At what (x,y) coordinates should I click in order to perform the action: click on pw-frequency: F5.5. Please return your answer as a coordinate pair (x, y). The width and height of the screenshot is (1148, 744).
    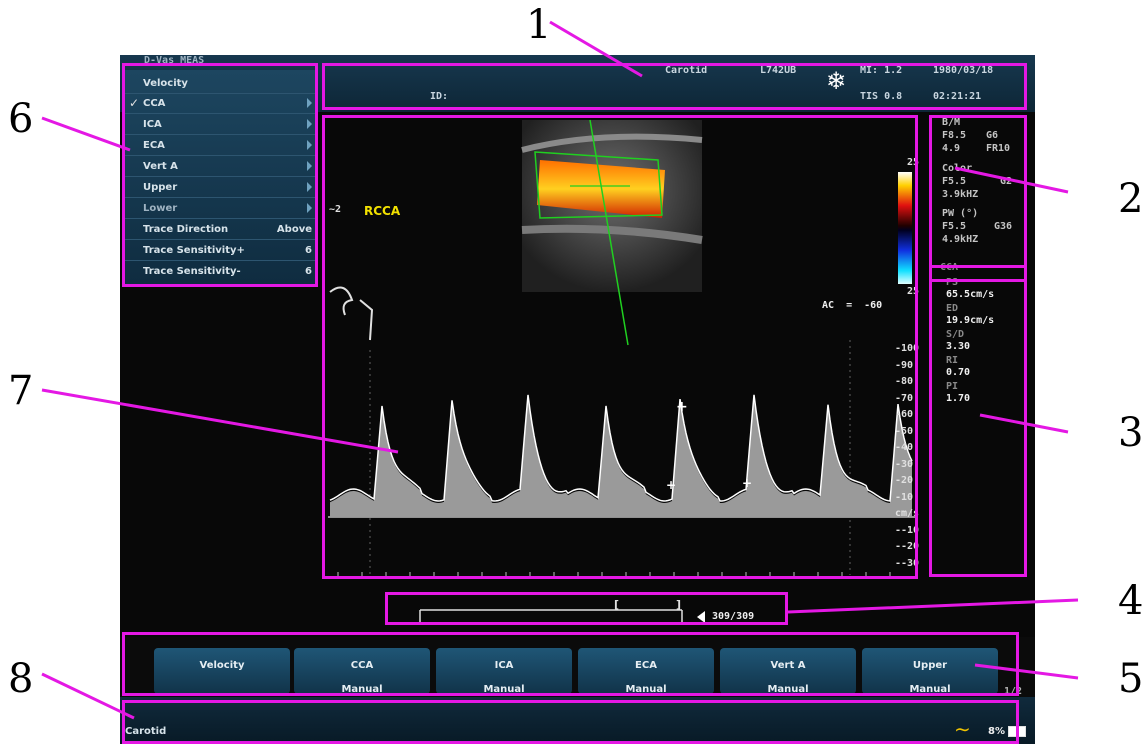
    Looking at the image, I should click on (954, 226).